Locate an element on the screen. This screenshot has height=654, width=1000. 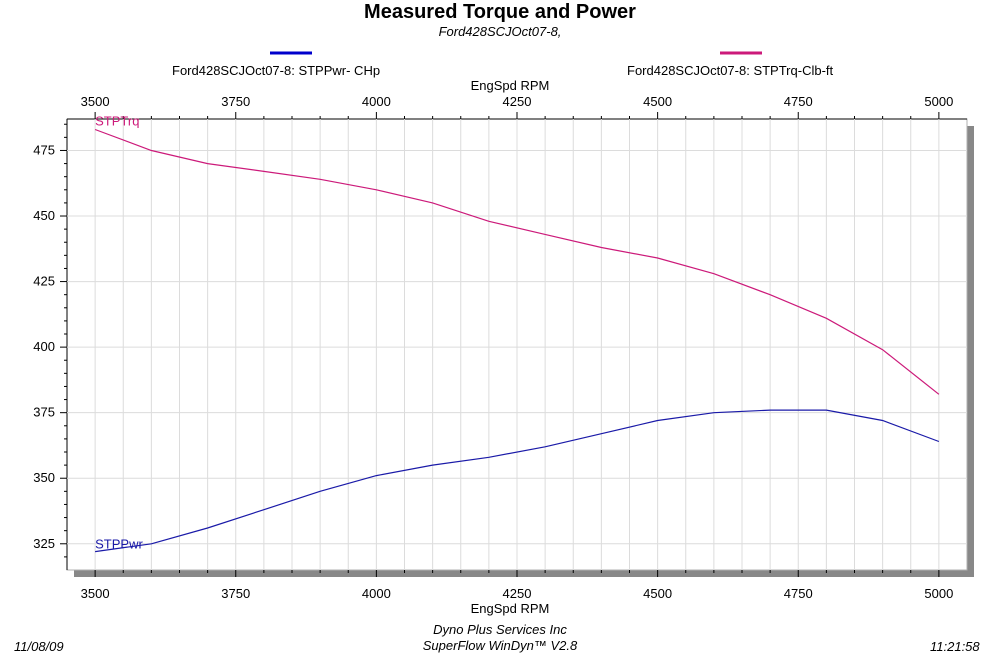
x-tick-label-bottom: 3750 is located at coordinates (235, 593).